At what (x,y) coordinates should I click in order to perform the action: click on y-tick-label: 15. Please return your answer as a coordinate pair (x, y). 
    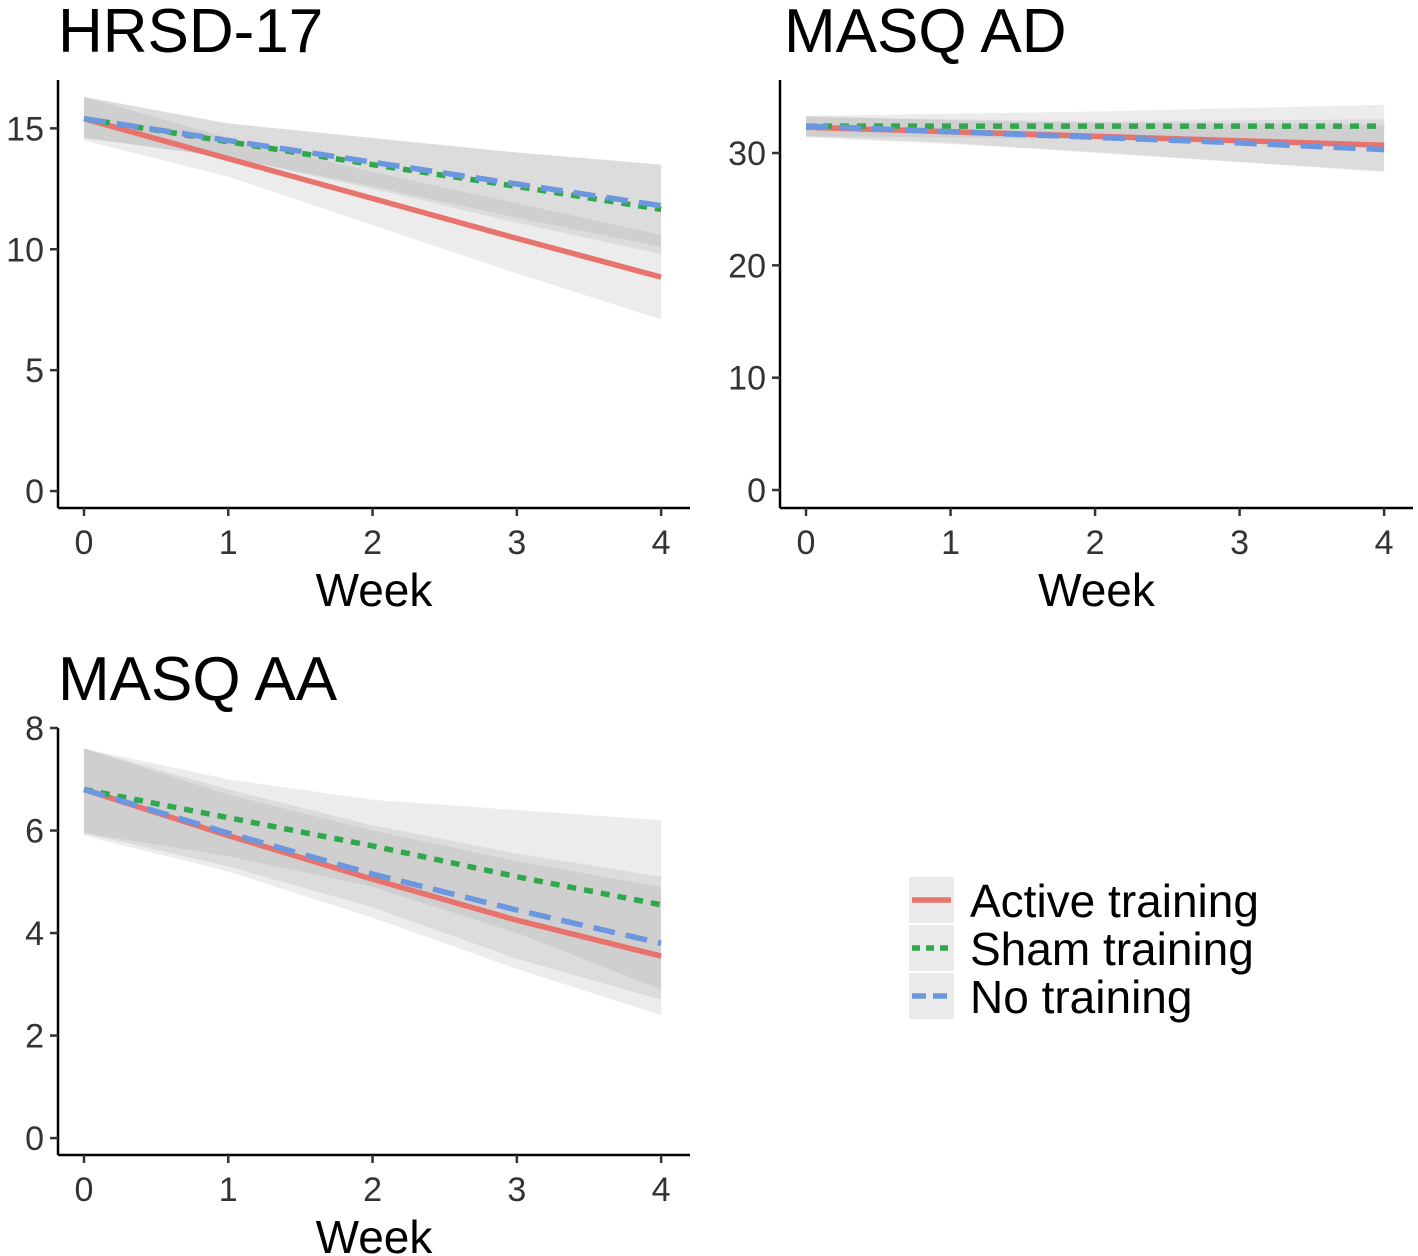
    Looking at the image, I should click on (25, 129).